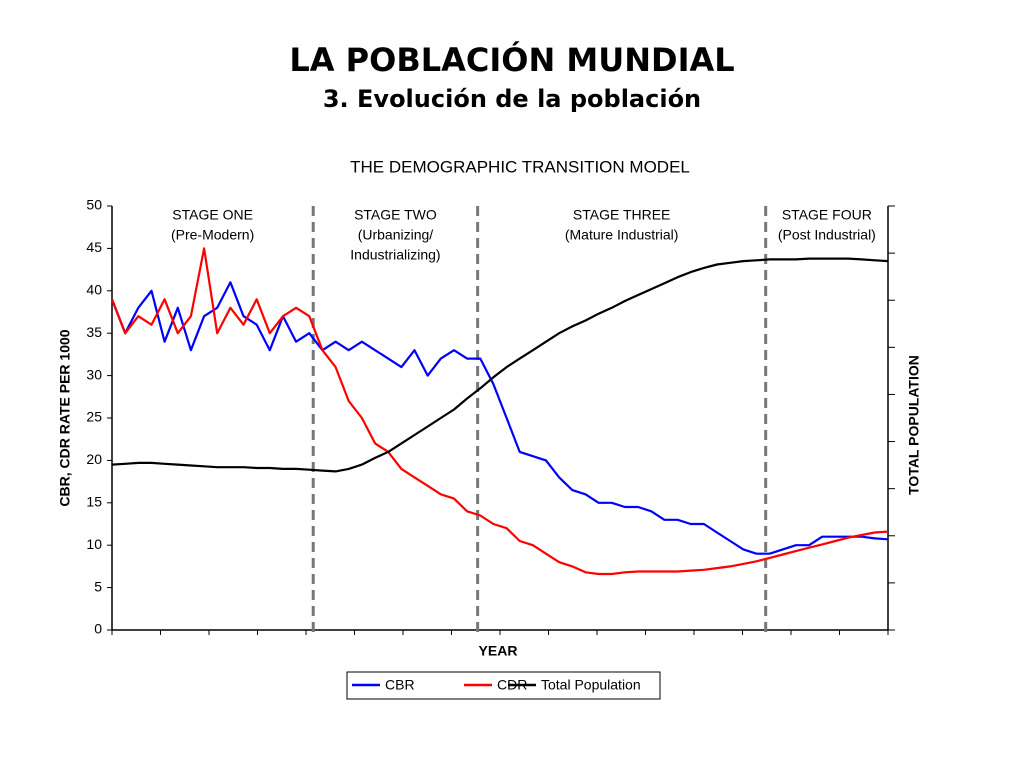 This screenshot has width=1024, height=768. Describe the element at coordinates (914, 425) in the screenshot. I see `y2-axis-label: TOTAL POPULATION` at that location.